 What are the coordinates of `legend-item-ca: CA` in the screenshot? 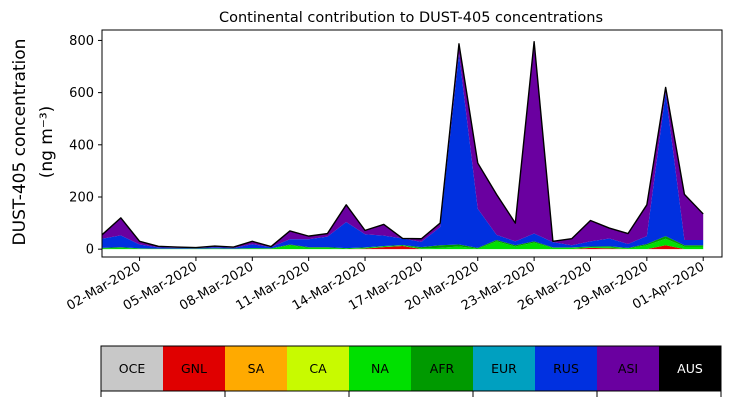 It's located at (318, 368).